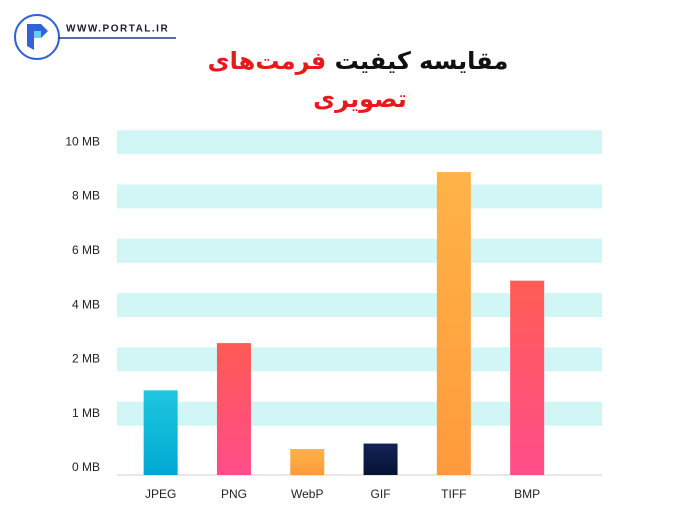 This screenshot has height=518, width=700. I want to click on title-part: فرمت‌های, so click(271, 61).